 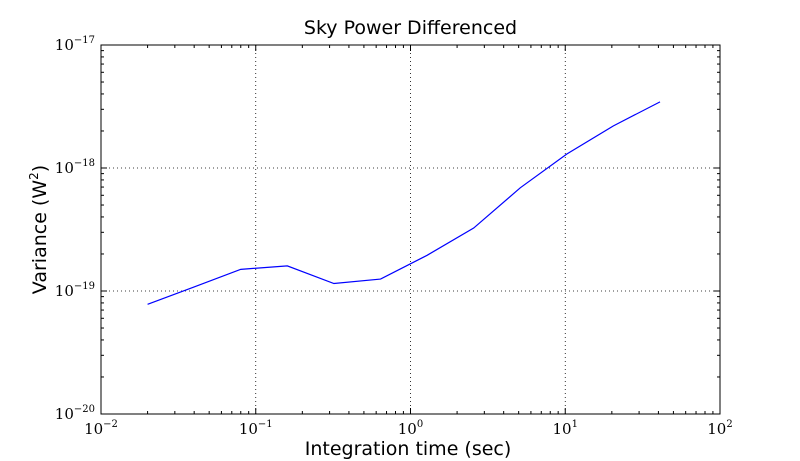 I want to click on y-tick-label: 10−20, so click(x=75, y=413).